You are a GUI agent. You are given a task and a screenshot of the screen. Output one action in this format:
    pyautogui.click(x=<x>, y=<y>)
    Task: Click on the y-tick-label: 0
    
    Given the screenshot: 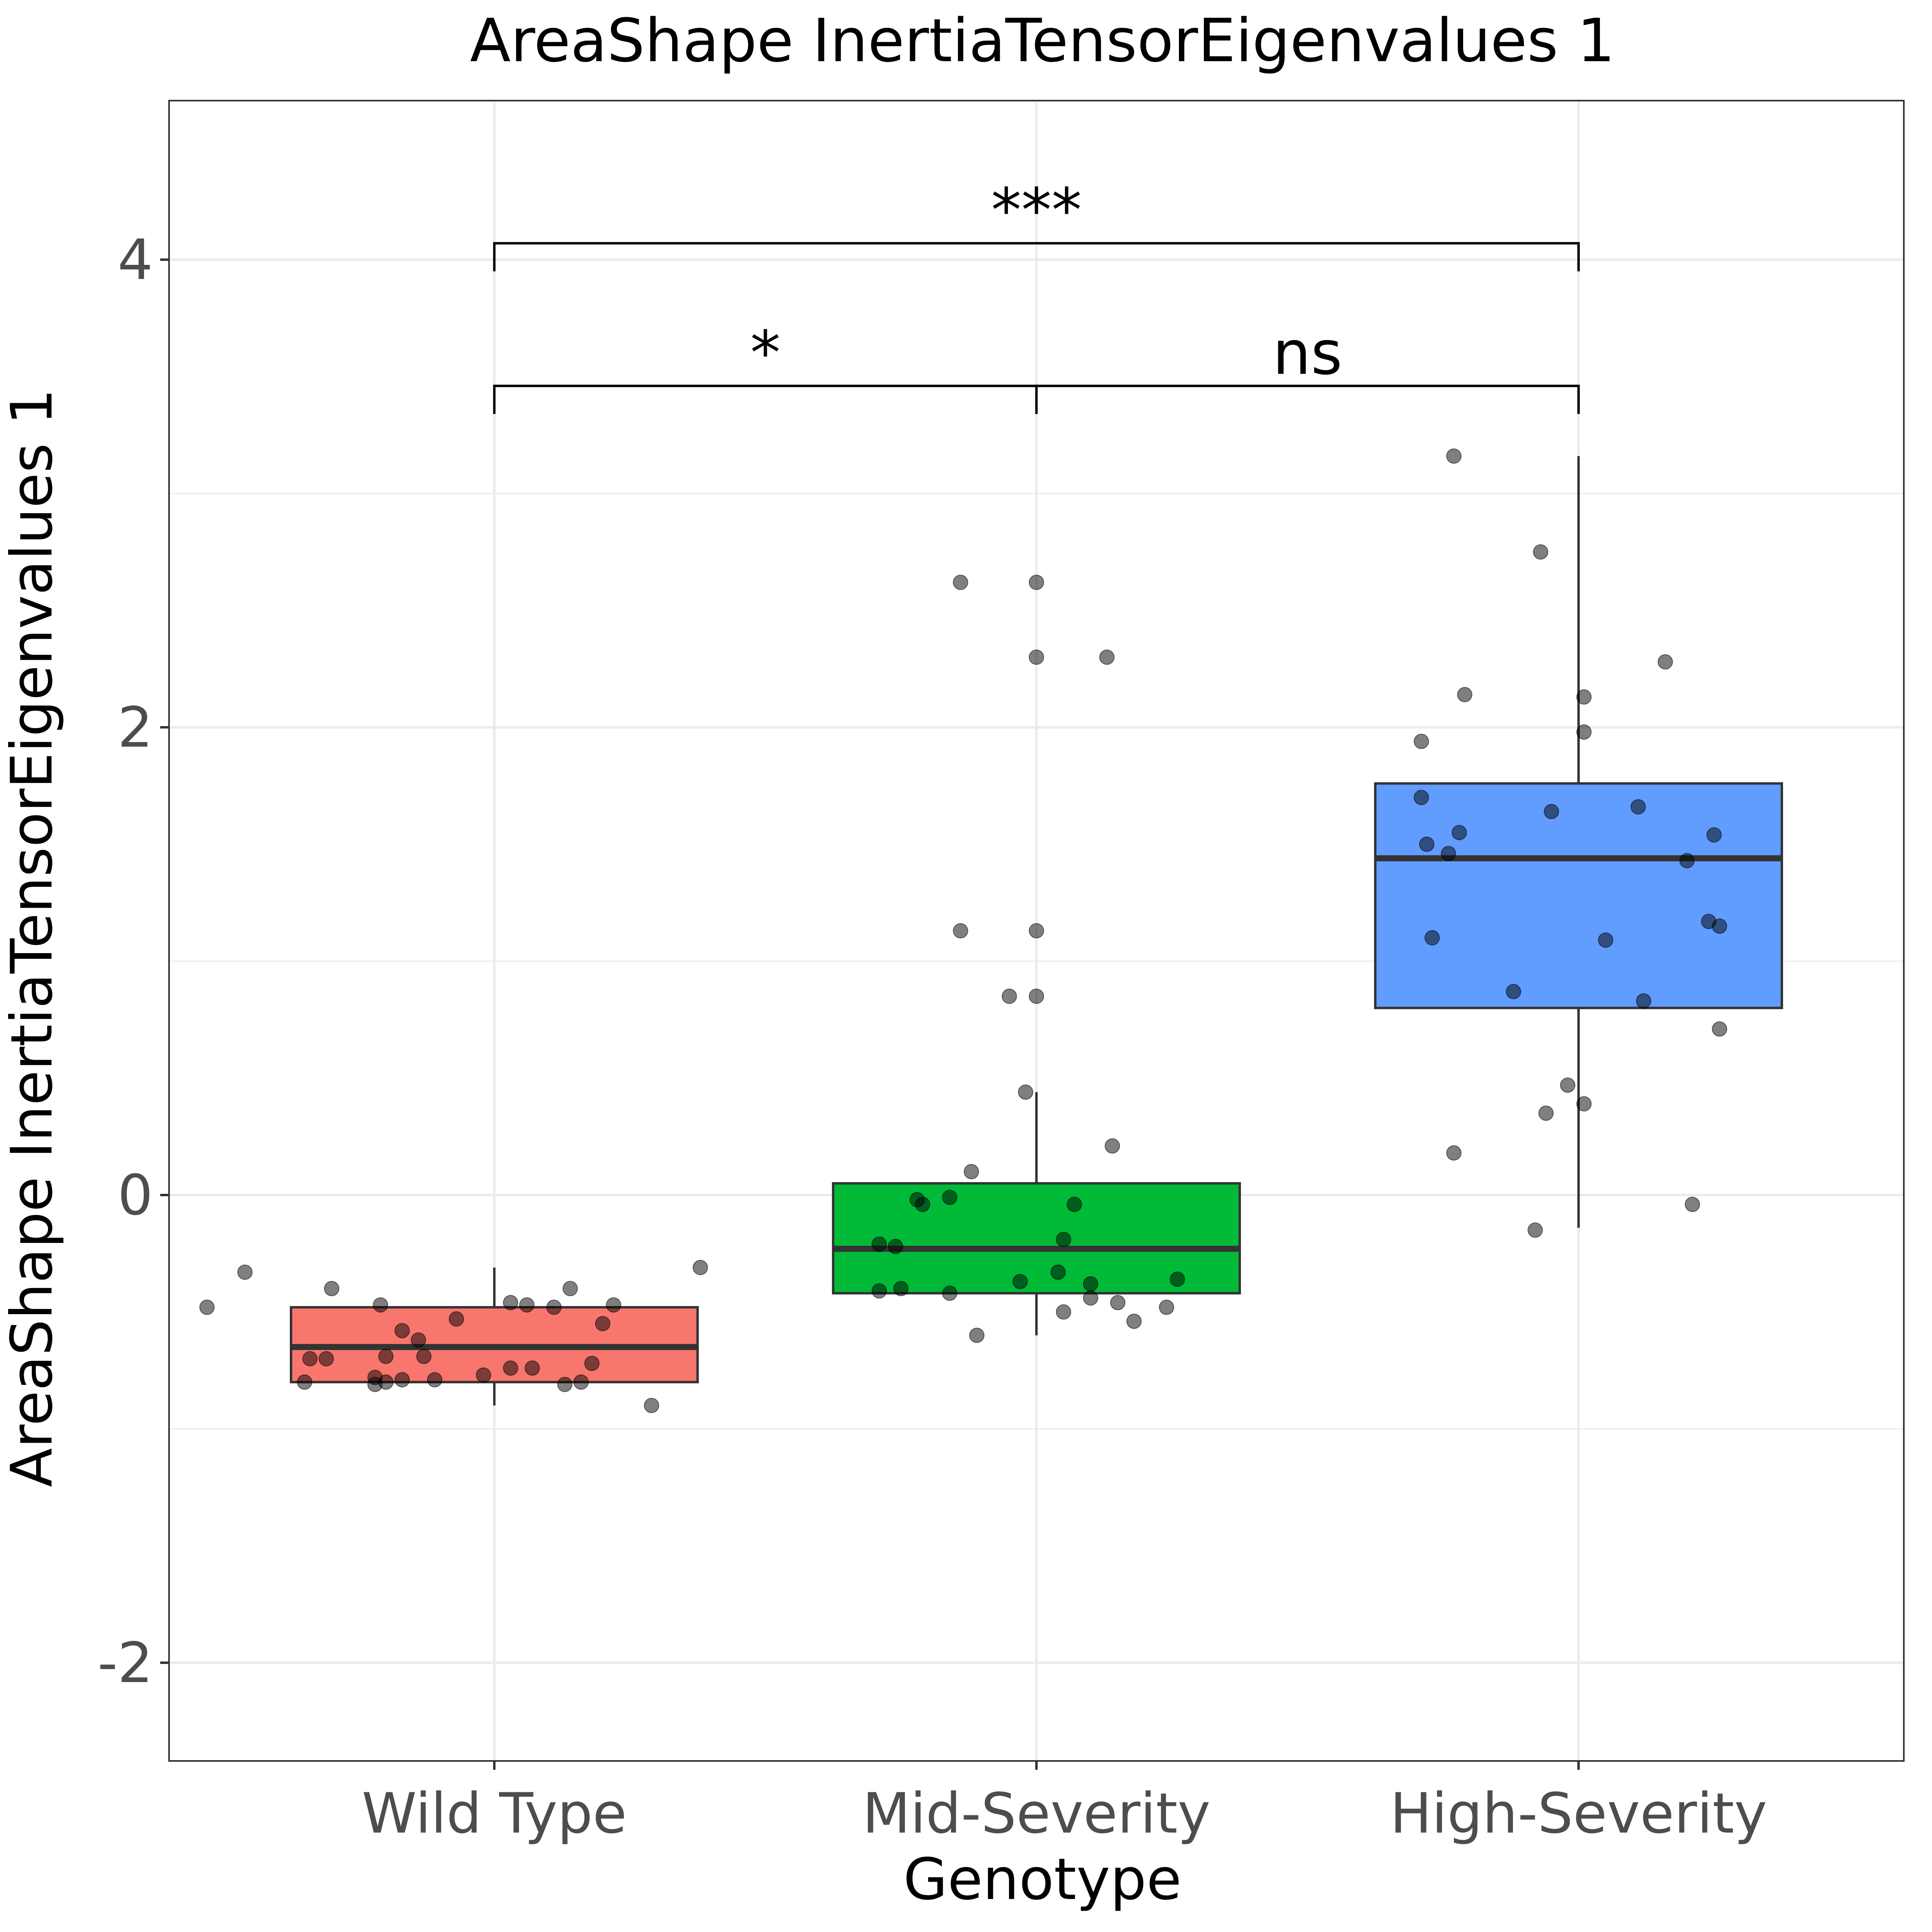 What is the action you would take?
    pyautogui.click(x=135, y=1195)
    